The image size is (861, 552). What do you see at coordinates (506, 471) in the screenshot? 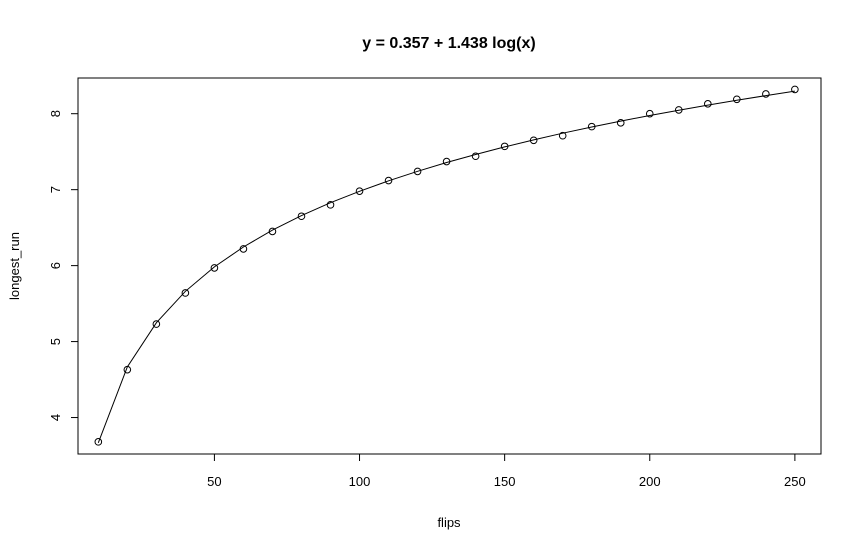
I see `x-axis: 50 100 150 200 250` at bounding box center [506, 471].